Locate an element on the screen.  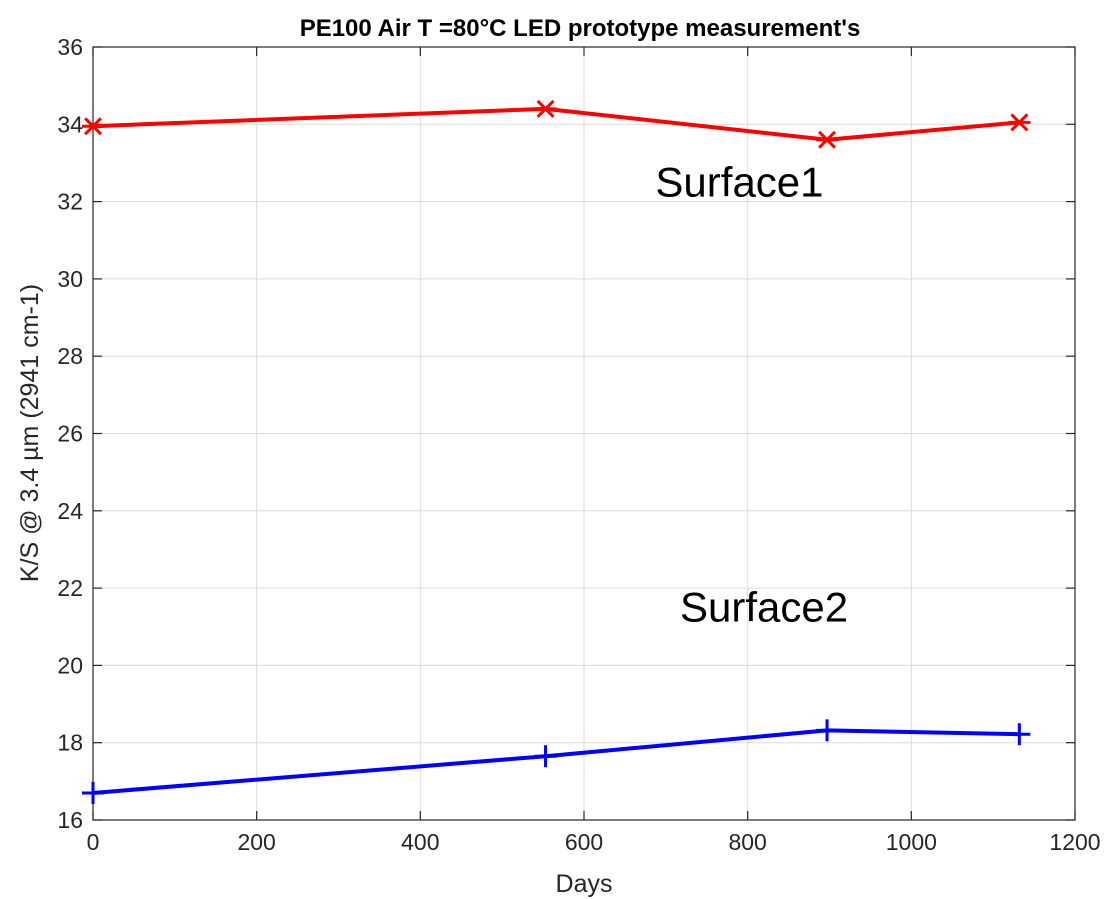
y-tick-label: 26 is located at coordinates (70, 434).